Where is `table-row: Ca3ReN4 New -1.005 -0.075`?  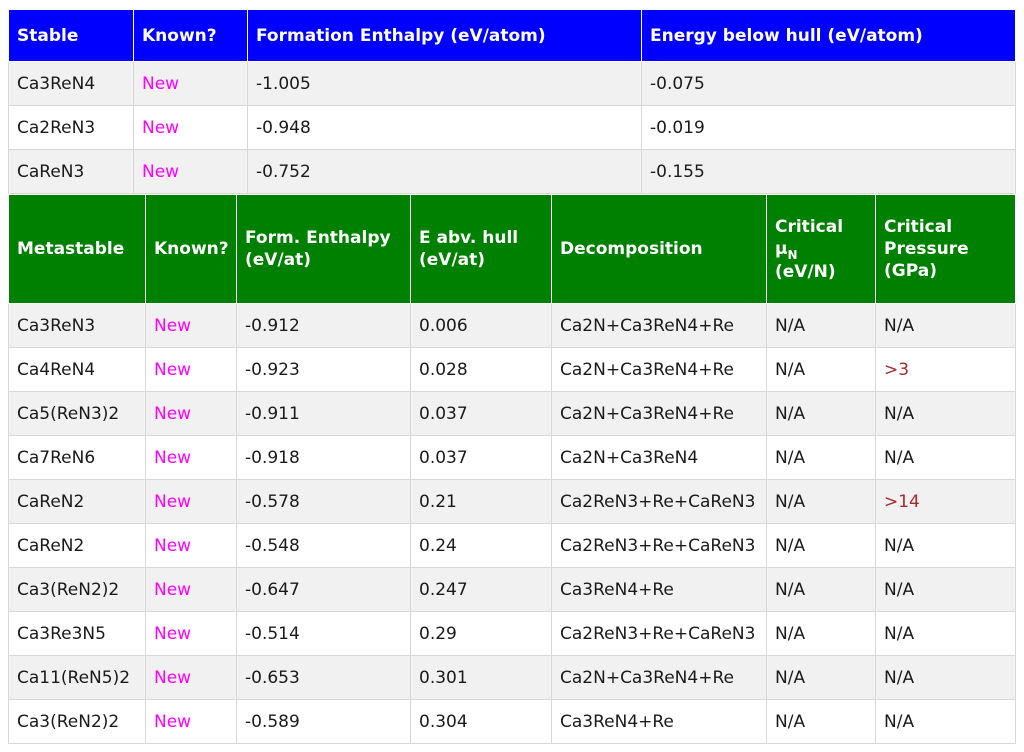 table-row: Ca3ReN4 New -1.005 -0.075 is located at coordinates (512, 83).